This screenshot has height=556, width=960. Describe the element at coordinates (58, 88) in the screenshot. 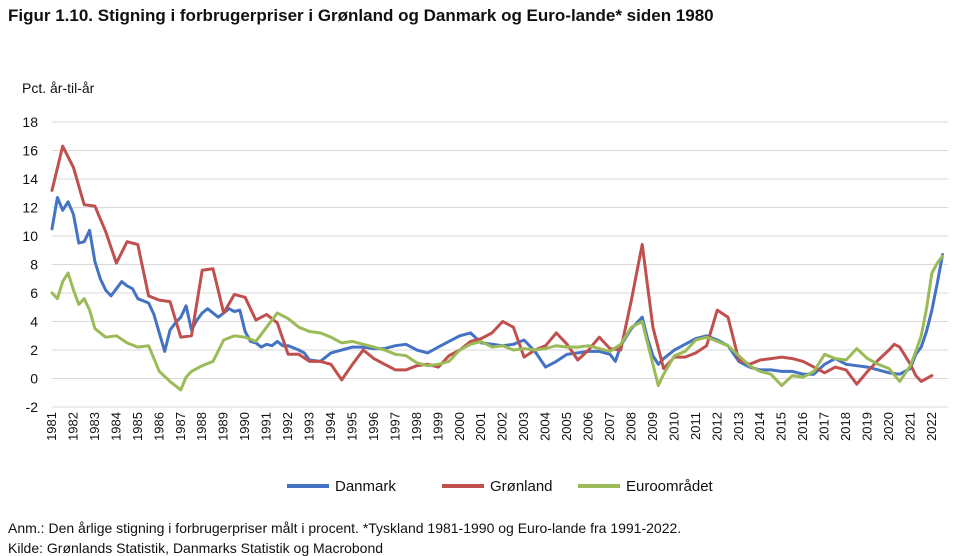

I see `y-axis-label: Pct. år-til-år` at that location.